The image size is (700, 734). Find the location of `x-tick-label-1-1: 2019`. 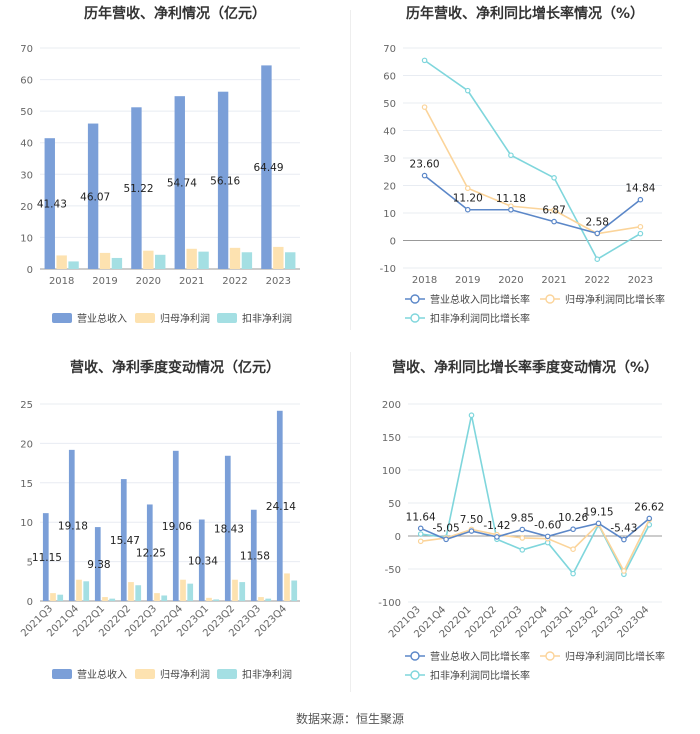

x-tick-label-1-1: 2019 is located at coordinates (467, 280).